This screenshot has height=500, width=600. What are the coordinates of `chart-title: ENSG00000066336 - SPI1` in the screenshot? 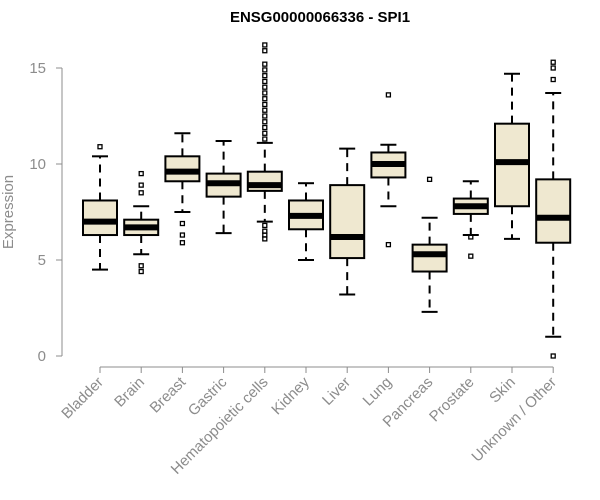 It's located at (320, 17).